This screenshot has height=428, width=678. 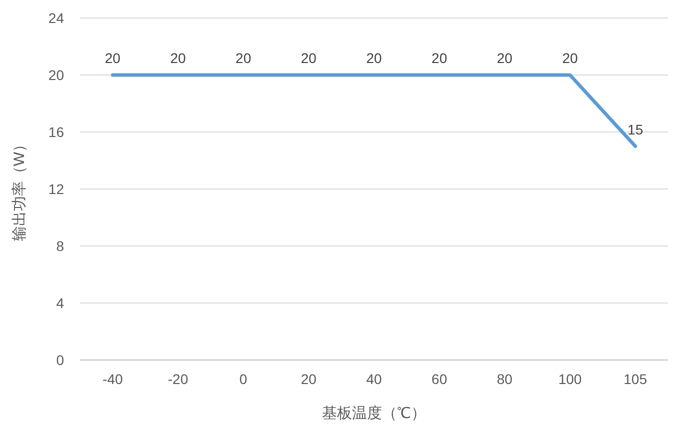 I want to click on y-tick-label: 12, so click(x=56, y=189).